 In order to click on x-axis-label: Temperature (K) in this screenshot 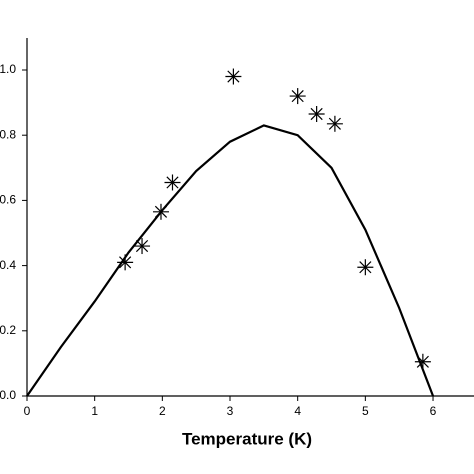, I will do `click(247, 438)`.